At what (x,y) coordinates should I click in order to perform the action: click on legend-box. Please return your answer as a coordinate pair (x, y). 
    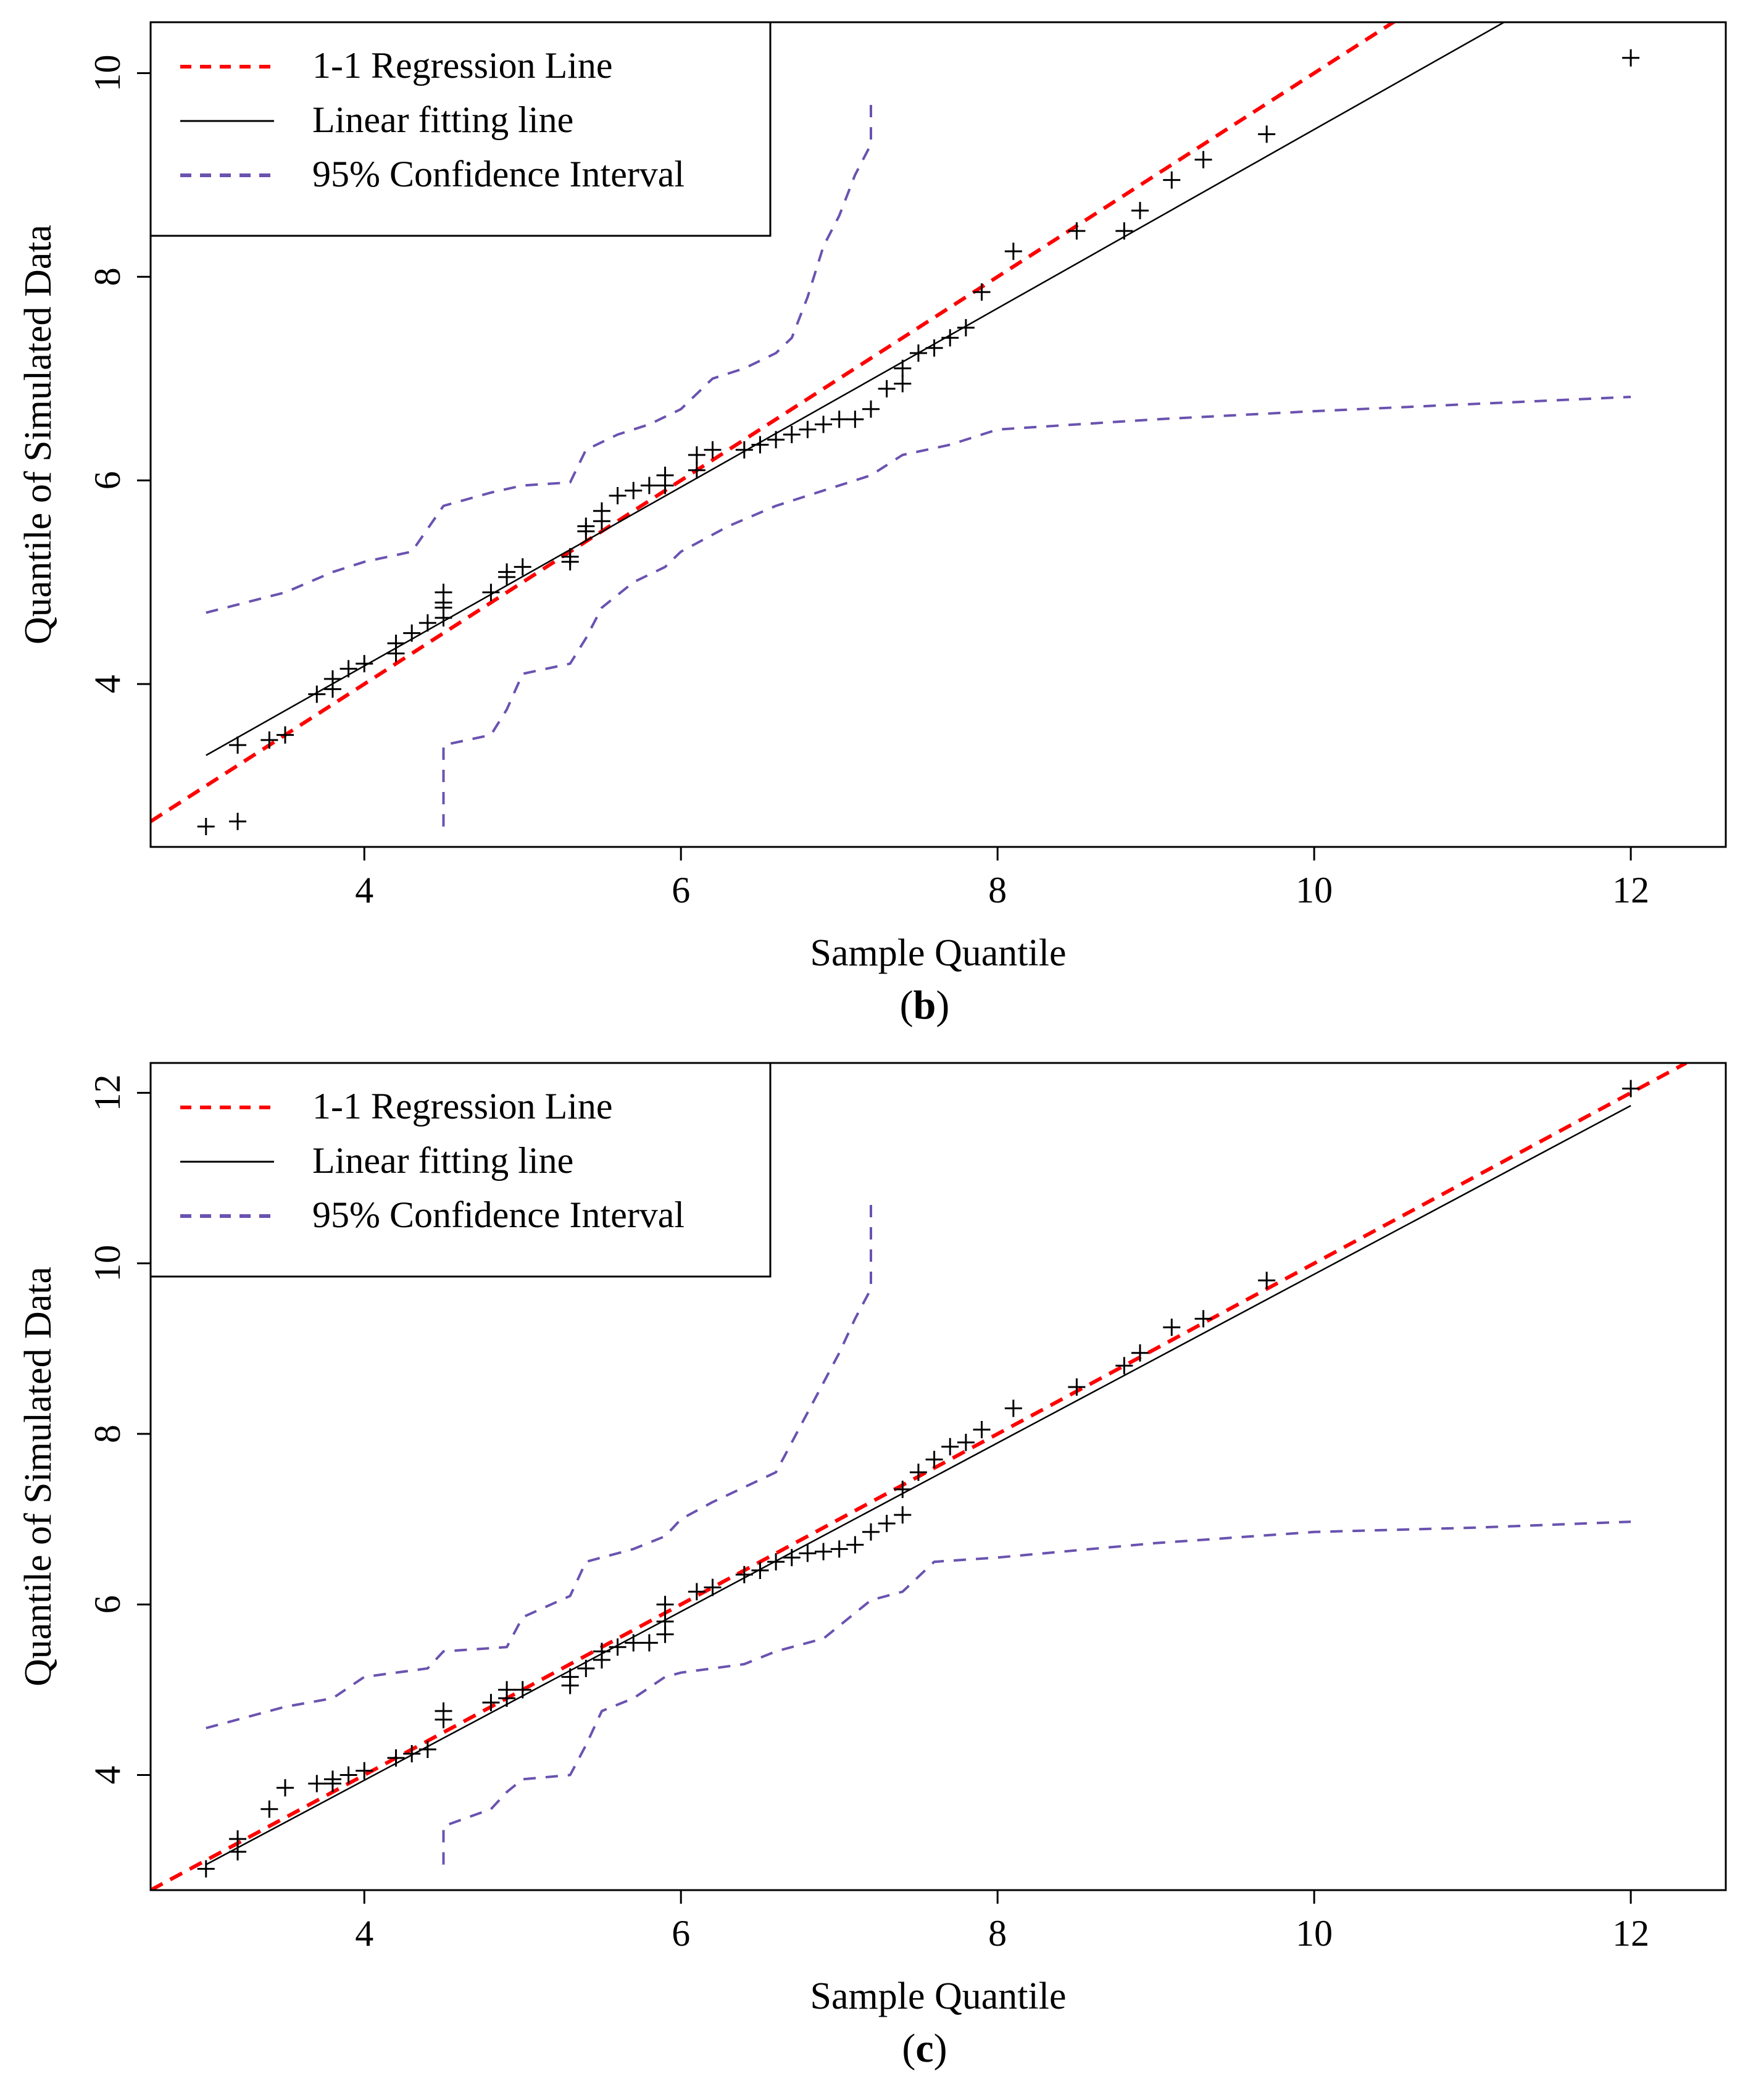
    Looking at the image, I should click on (460, 129).